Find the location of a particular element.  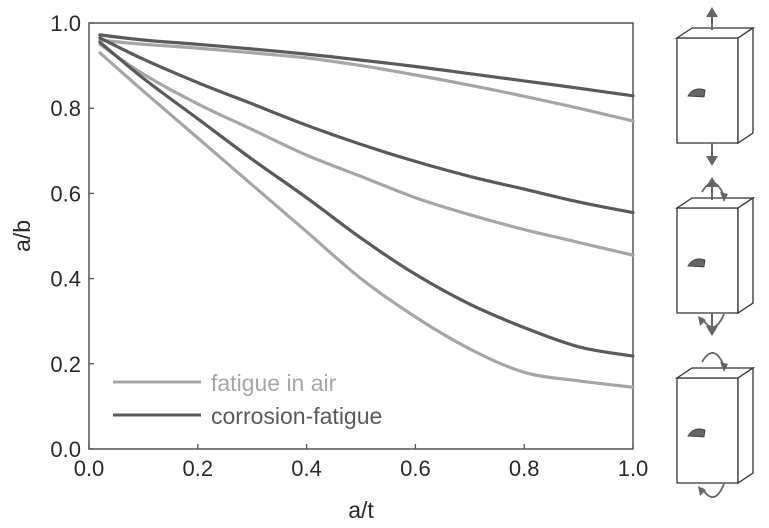

y-tick-label: 0.4 is located at coordinates (65, 279).